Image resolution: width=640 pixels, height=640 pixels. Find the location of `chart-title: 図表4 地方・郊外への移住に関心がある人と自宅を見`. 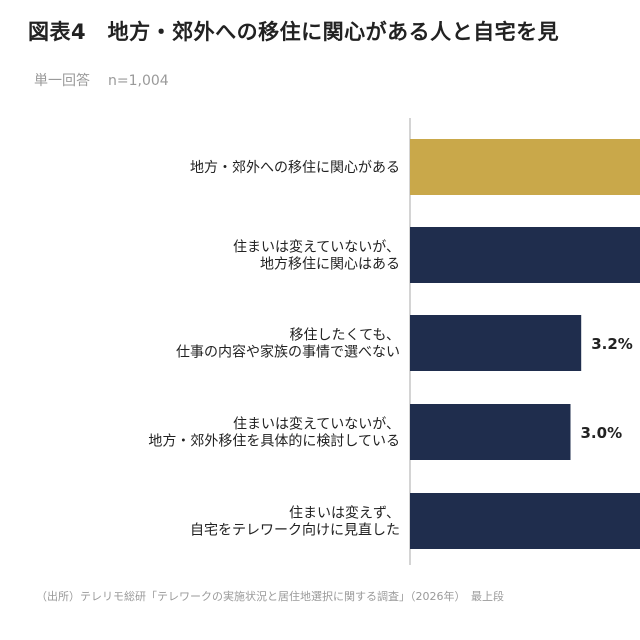

chart-title: 図表4 地方・郊外への移住に関心がある人と自宅を見 is located at coordinates (294, 32).